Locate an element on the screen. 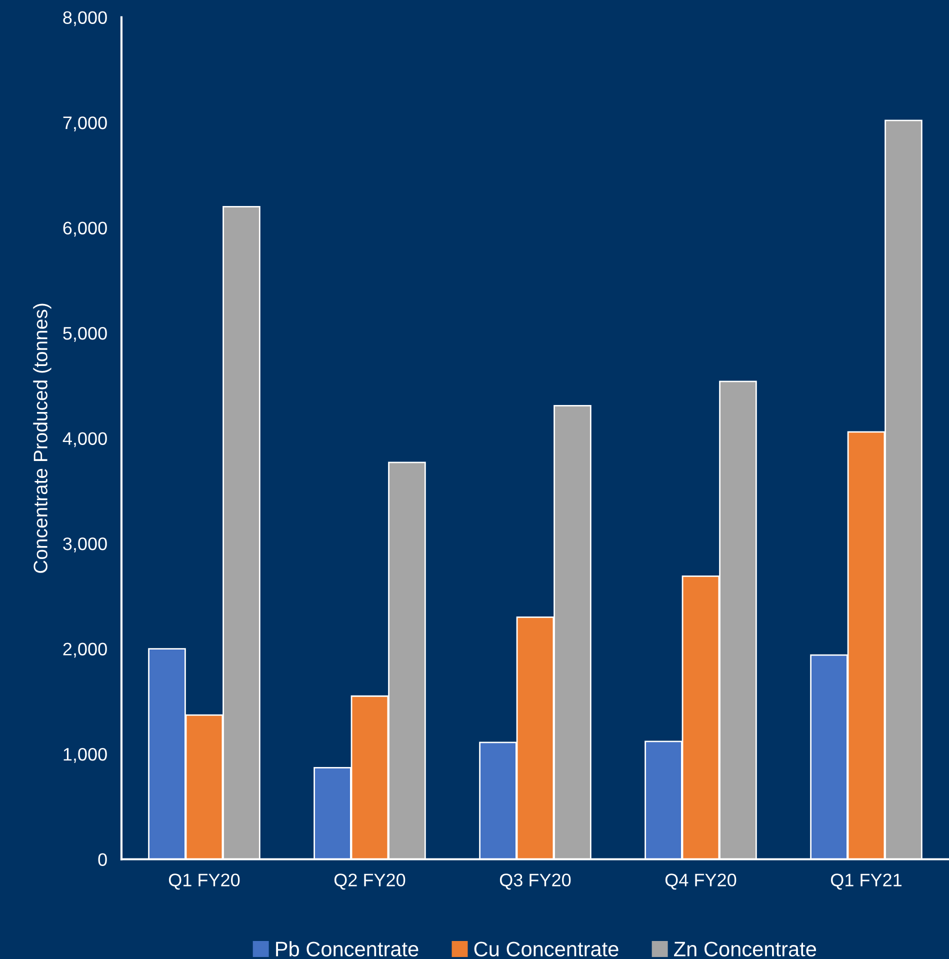 The height and width of the screenshot is (959, 949). x-tick-label: Q2 FY20 is located at coordinates (370, 882).